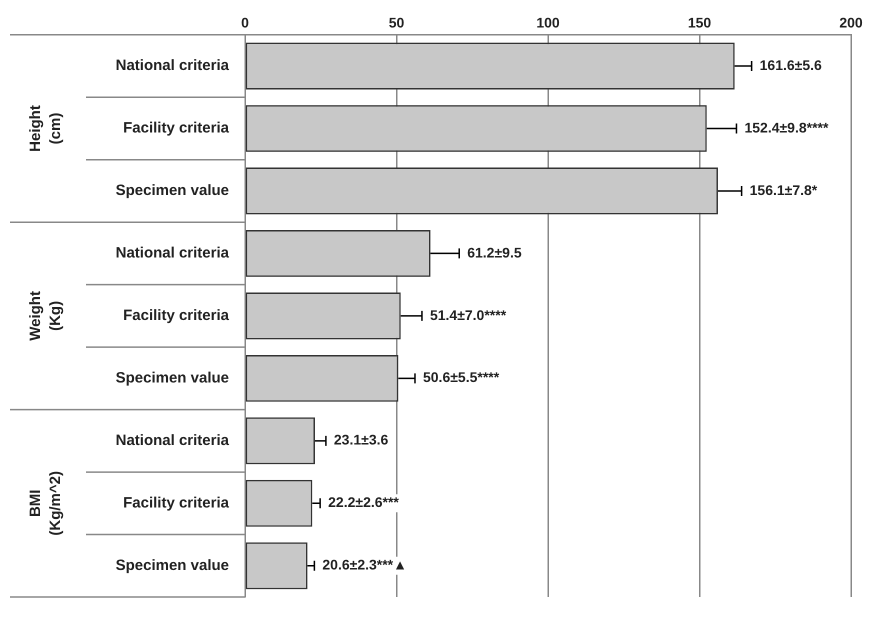 This screenshot has width=875, height=630. What do you see at coordinates (468, 314) in the screenshot?
I see `data-label: 51.4±7.0****` at bounding box center [468, 314].